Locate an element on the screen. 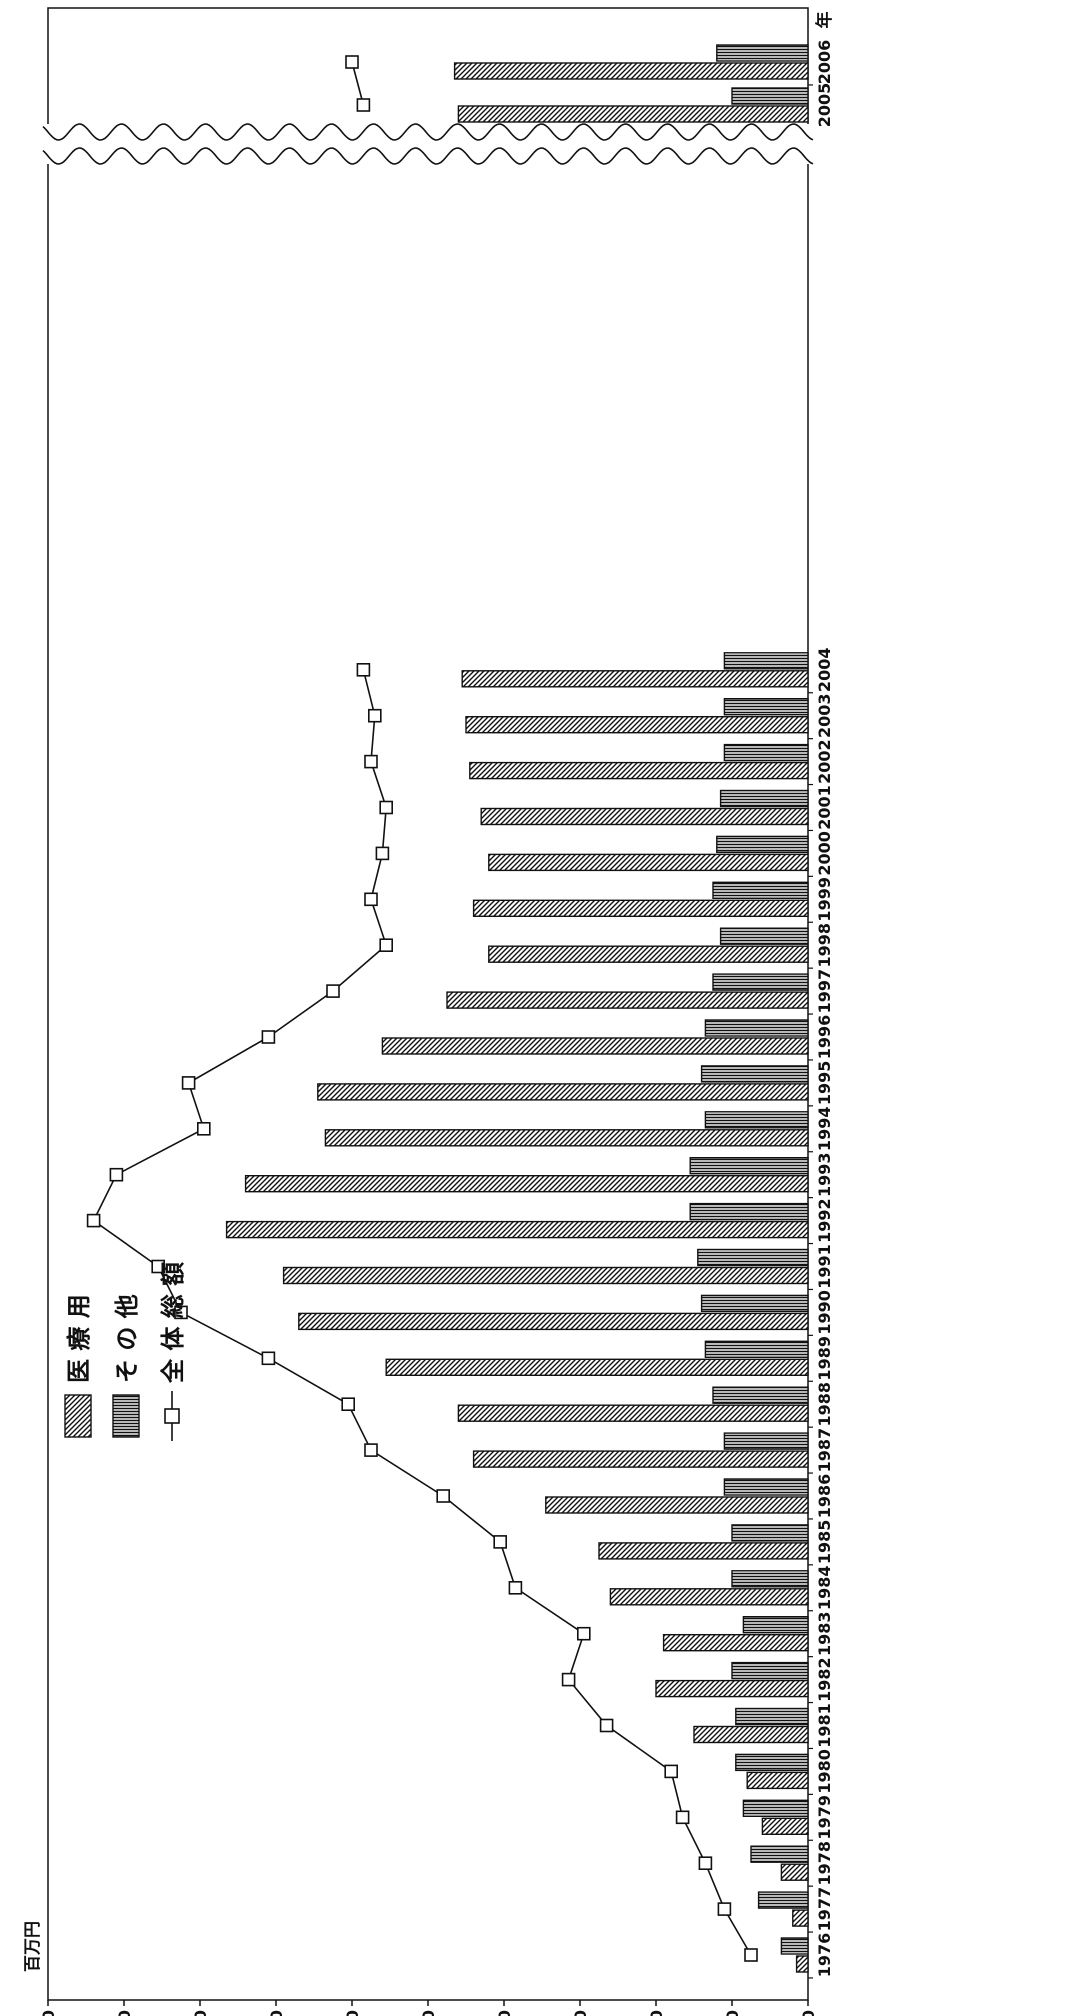 Image resolution: width=1081 pixels, height=2016 pixels. x-tick-label: 1994 is located at coordinates (824, 1129).